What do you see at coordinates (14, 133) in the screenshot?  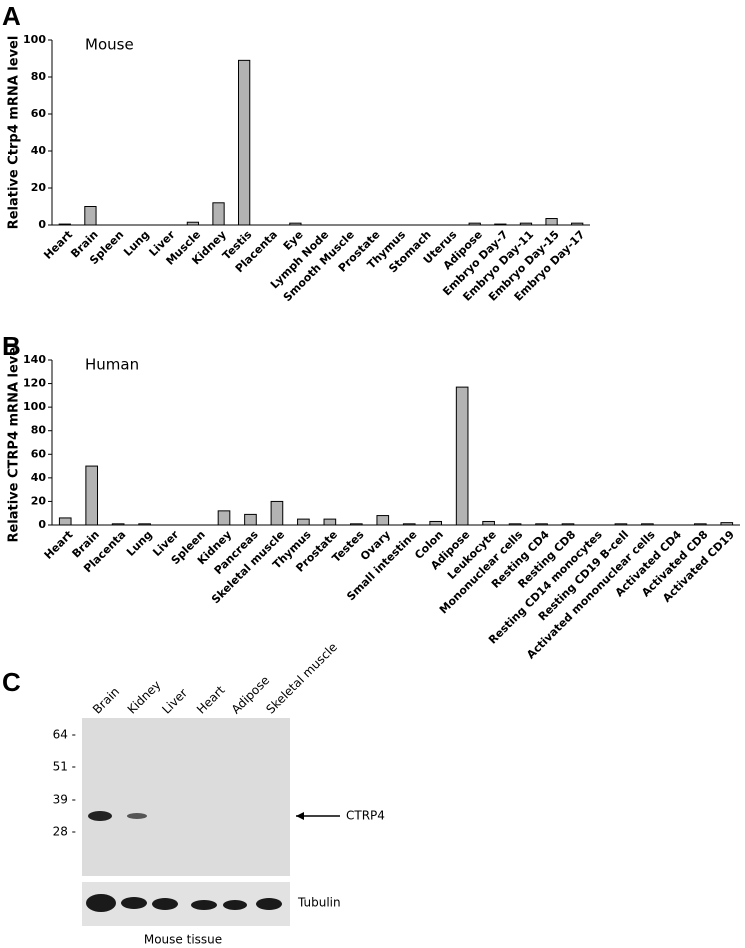 I see `y-axis-label: Relative Ctrp4 mRNA level` at bounding box center [14, 133].